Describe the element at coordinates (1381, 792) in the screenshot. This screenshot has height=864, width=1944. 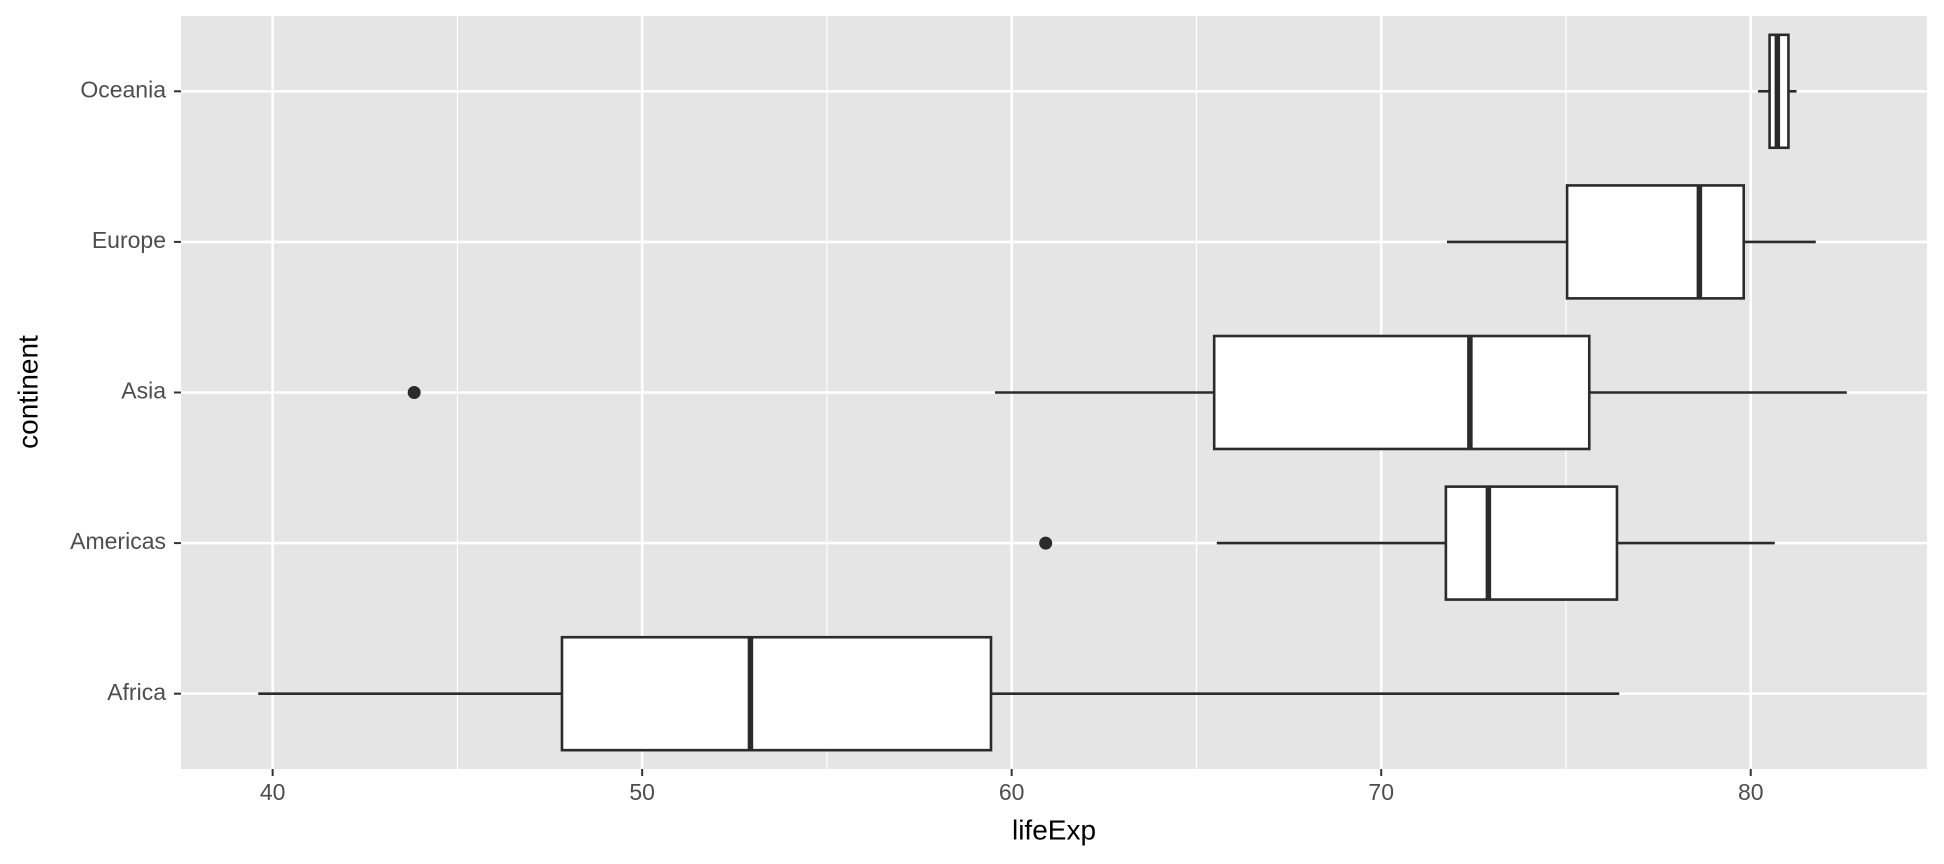
I see `x-tick-label: 70` at that location.